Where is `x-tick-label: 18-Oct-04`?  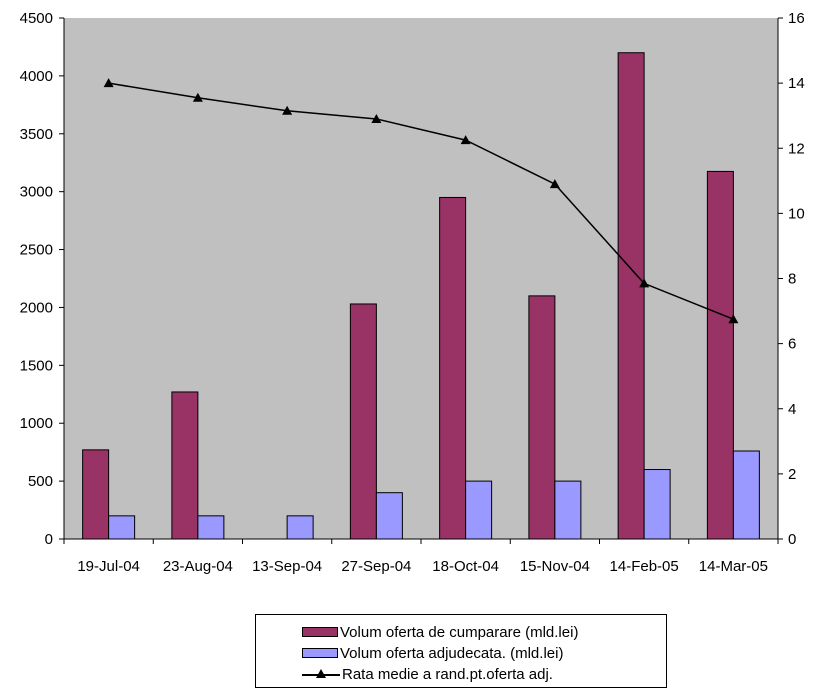
x-tick-label: 18-Oct-04 is located at coordinates (465, 566).